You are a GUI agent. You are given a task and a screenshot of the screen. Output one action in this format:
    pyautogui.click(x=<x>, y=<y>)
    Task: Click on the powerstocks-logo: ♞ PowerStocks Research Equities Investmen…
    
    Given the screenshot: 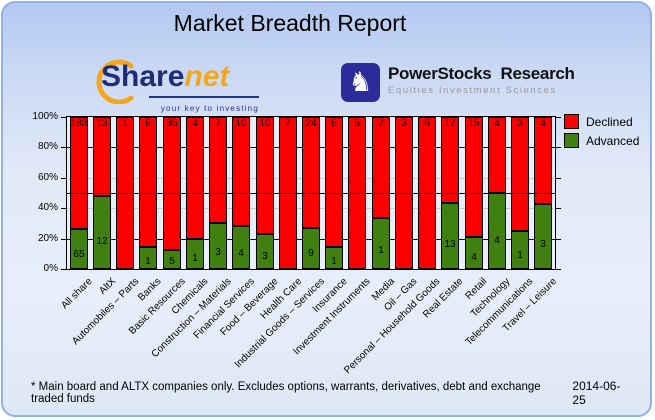 What is the action you would take?
    pyautogui.click(x=458, y=85)
    